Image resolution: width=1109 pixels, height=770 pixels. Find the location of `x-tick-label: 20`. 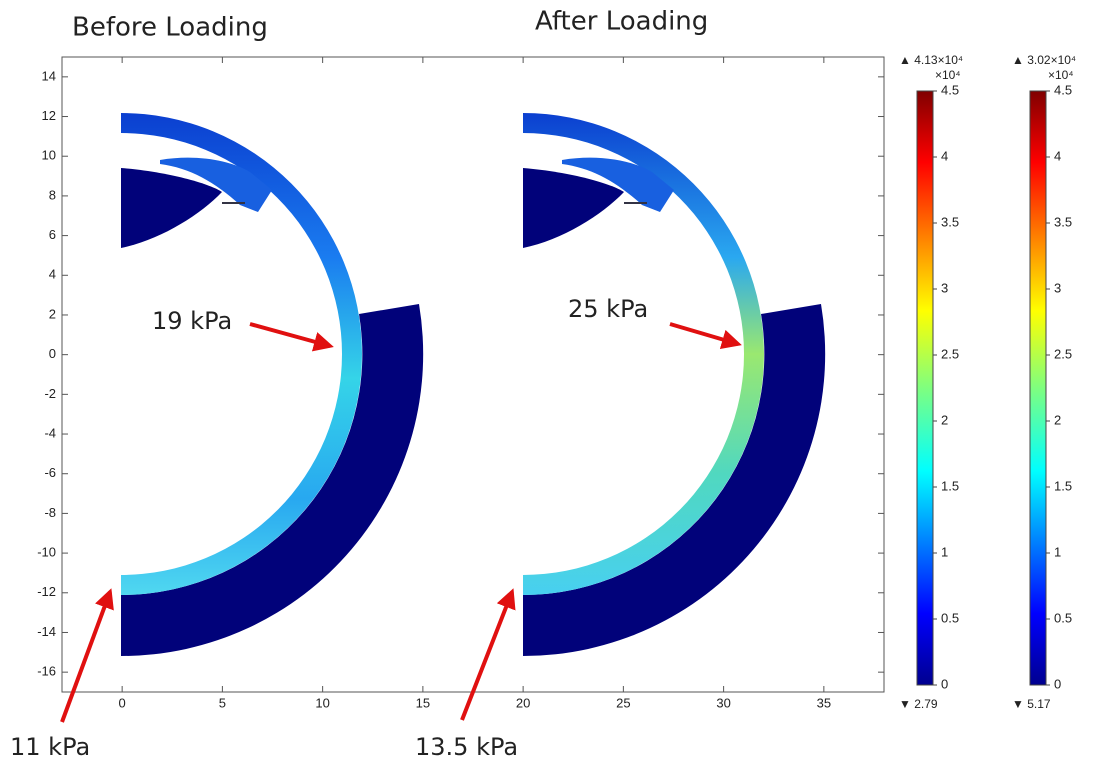

x-tick-label: 20 is located at coordinates (523, 702).